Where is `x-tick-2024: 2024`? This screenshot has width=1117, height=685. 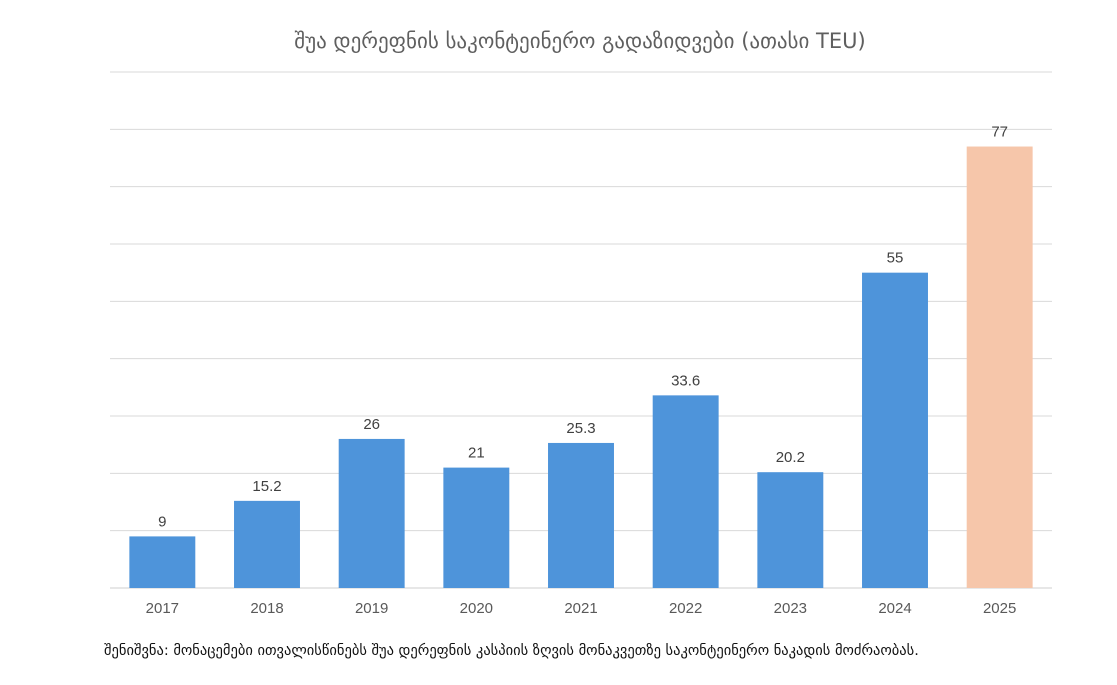 x-tick-2024: 2024 is located at coordinates (894, 608).